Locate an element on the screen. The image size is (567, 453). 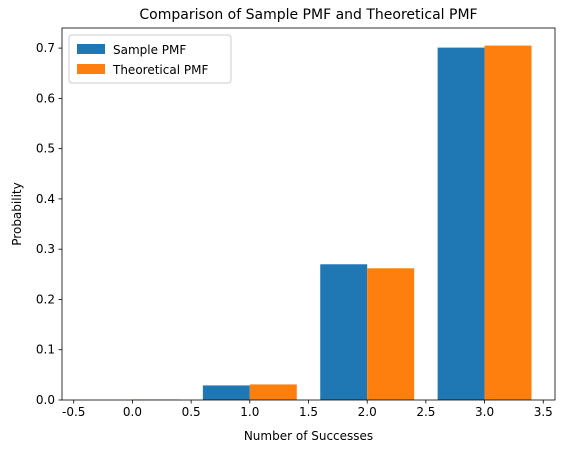
legend: Sample PMF Theoretical PMF is located at coordinates (150, 59).